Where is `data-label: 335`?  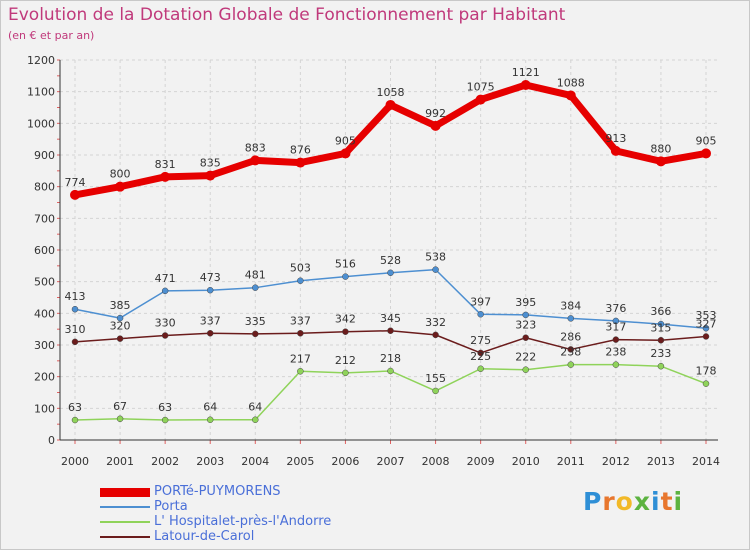 data-label: 335 is located at coordinates (255, 321).